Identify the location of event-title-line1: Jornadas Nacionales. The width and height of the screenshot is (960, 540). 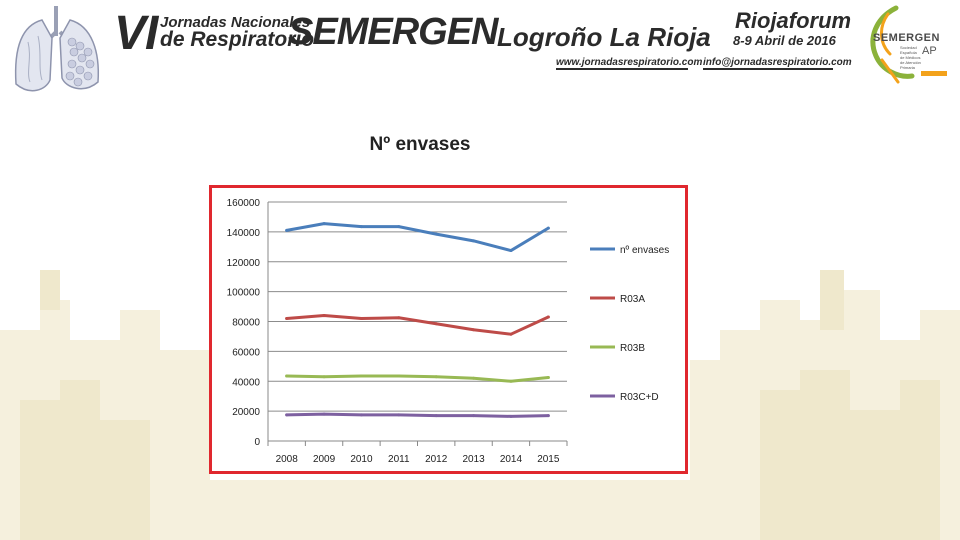
(235, 22).